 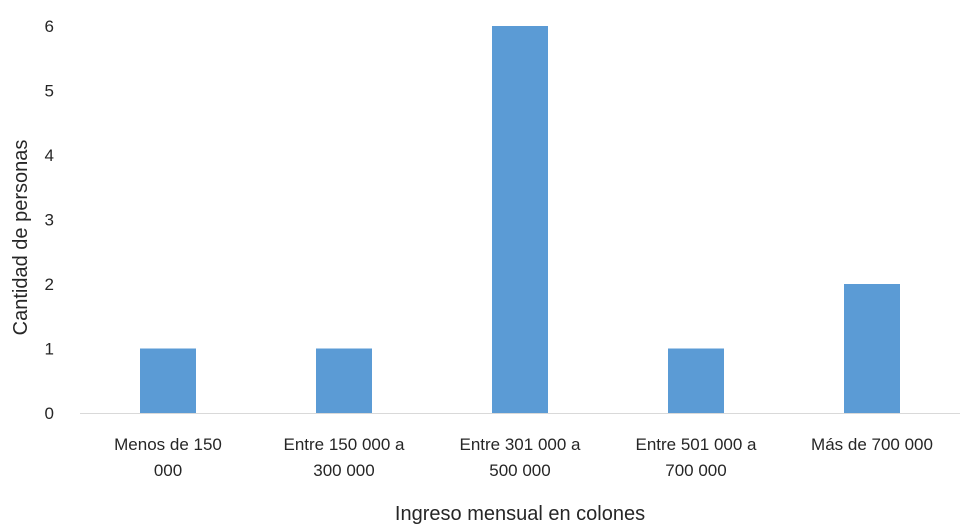 I want to click on x-category-label: Entre 301 000 a 500 000, so click(x=521, y=457).